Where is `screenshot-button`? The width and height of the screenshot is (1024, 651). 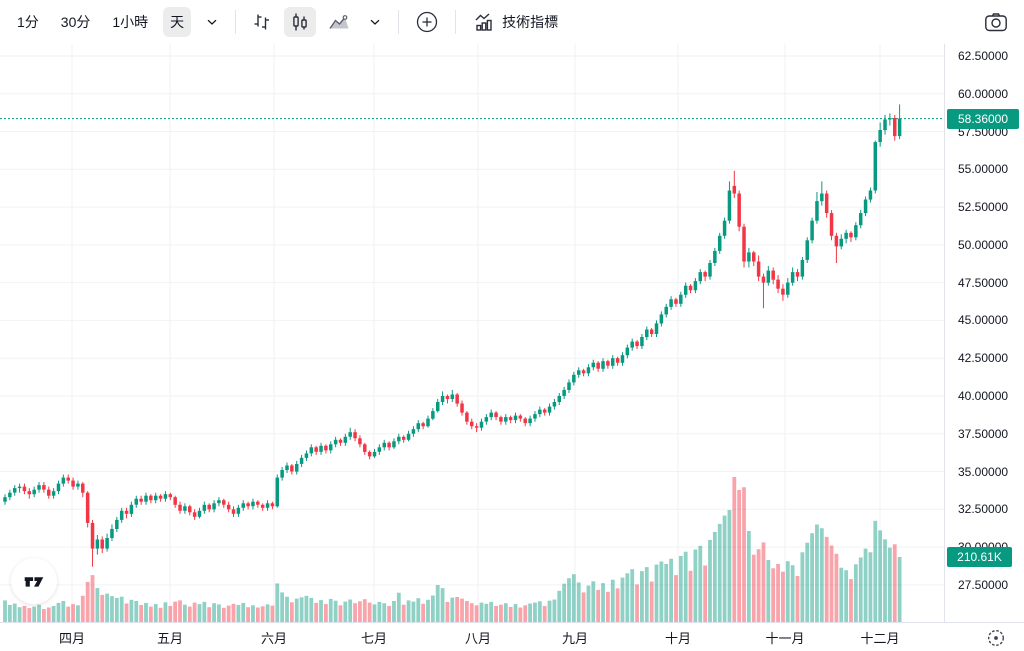
screenshot-button is located at coordinates (996, 22).